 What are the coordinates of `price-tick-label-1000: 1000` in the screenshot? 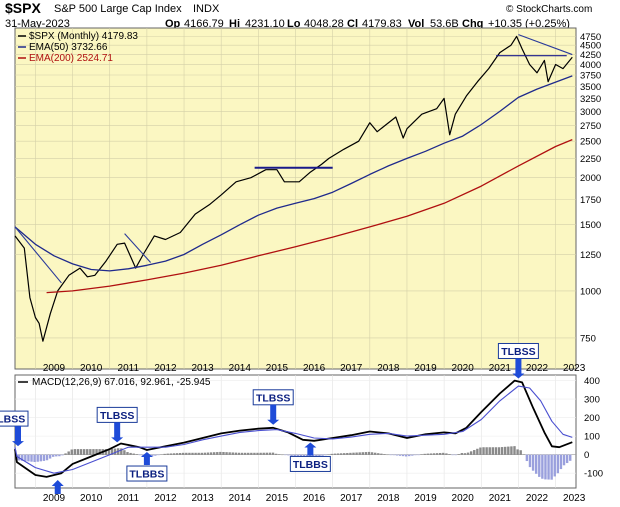 It's located at (590, 291).